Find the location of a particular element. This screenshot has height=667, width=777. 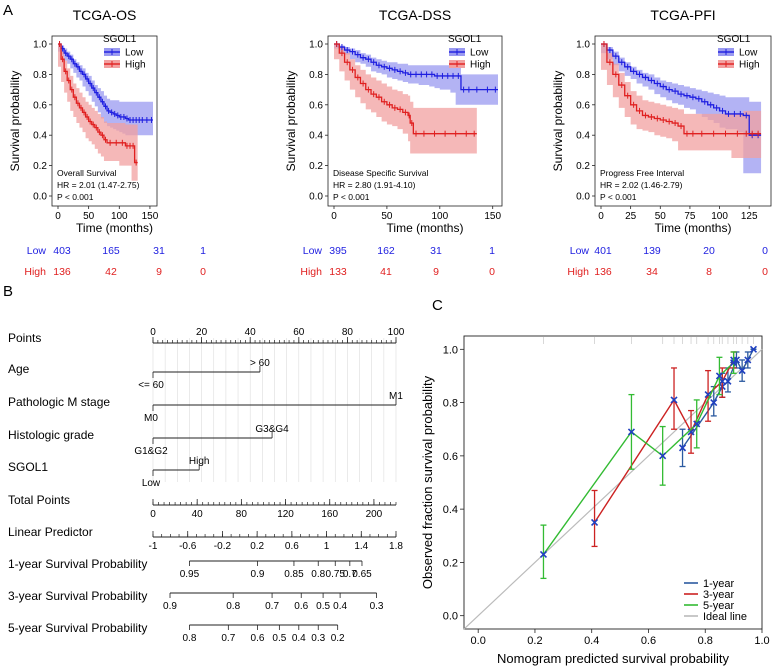

scale-tick-label: 1 is located at coordinates (327, 546).